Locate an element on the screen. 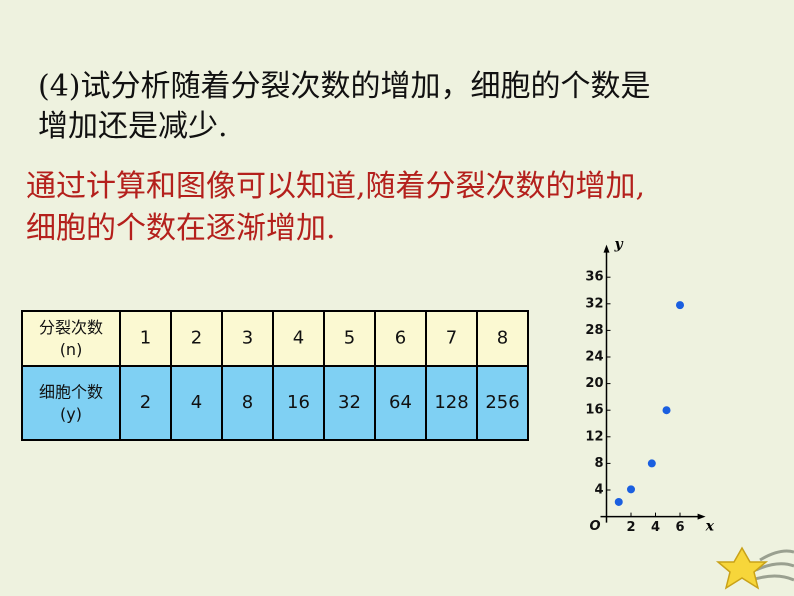 The height and width of the screenshot is (596, 794). star-decoration is located at coordinates (754, 568).